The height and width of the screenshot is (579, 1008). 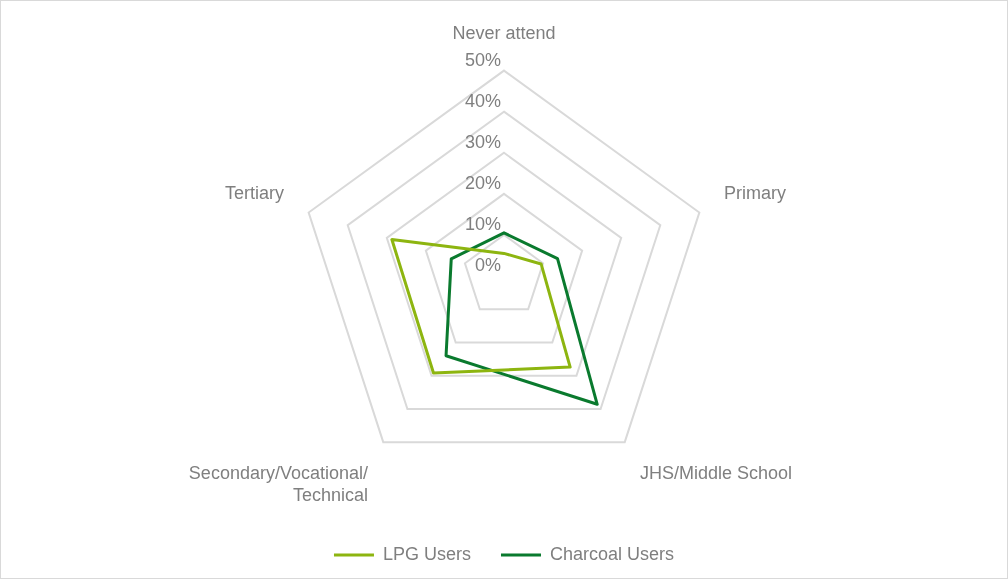 I want to click on spoke-label: Primary, so click(x=755, y=192).